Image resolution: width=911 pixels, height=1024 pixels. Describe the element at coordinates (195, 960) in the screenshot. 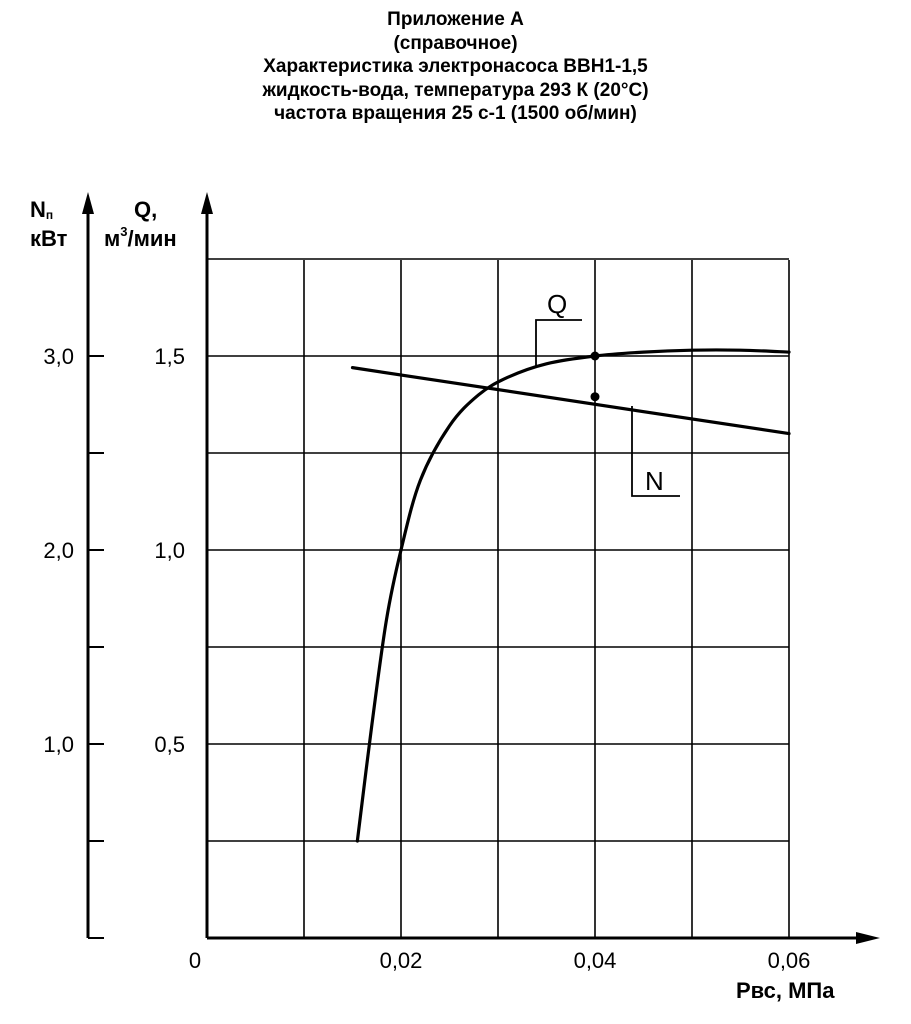

I see `x-axis-tick-label: 0` at that location.